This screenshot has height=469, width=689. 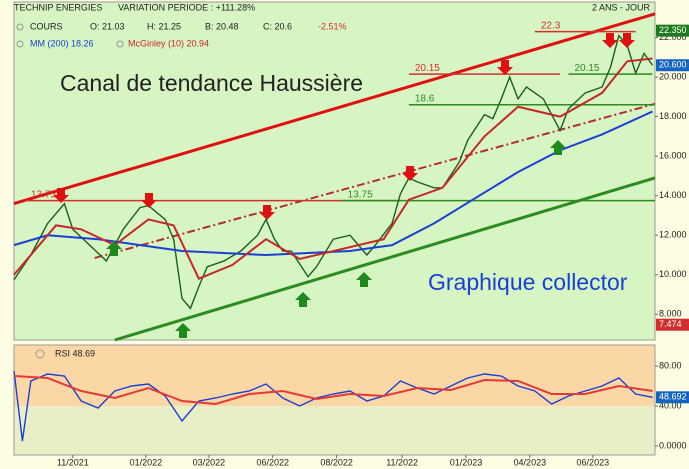 What do you see at coordinates (673, 235) in the screenshot?
I see `y-tick-label: 12.000` at bounding box center [673, 235].